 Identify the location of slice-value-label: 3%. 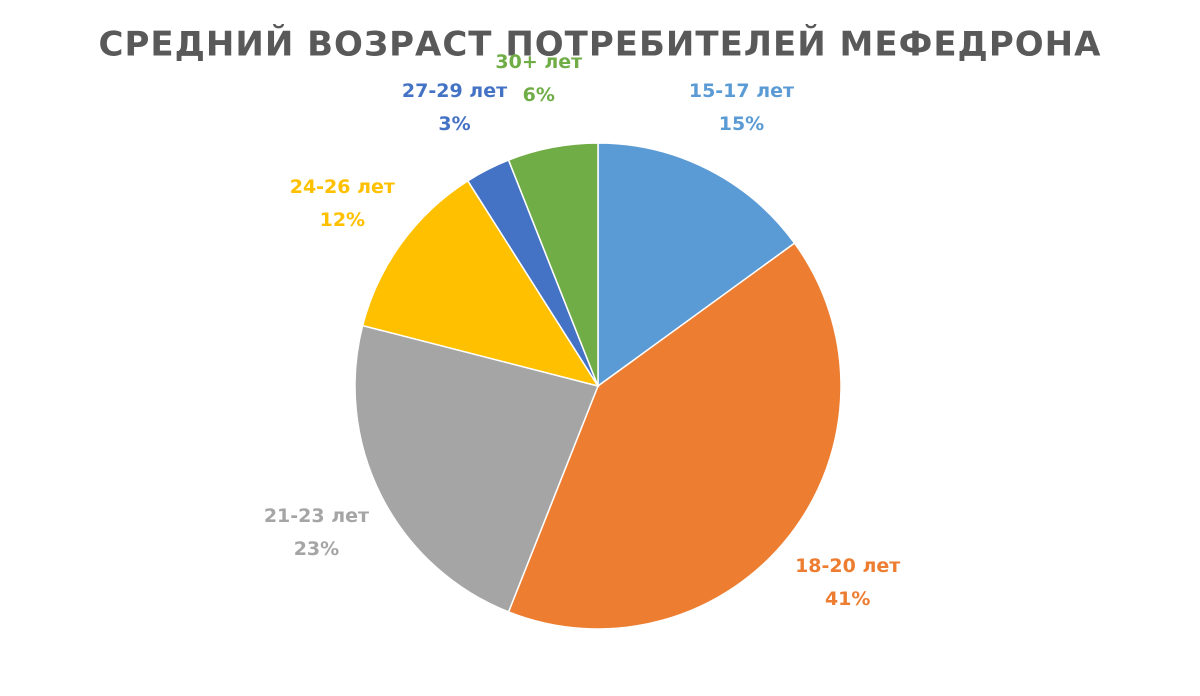
(454, 124).